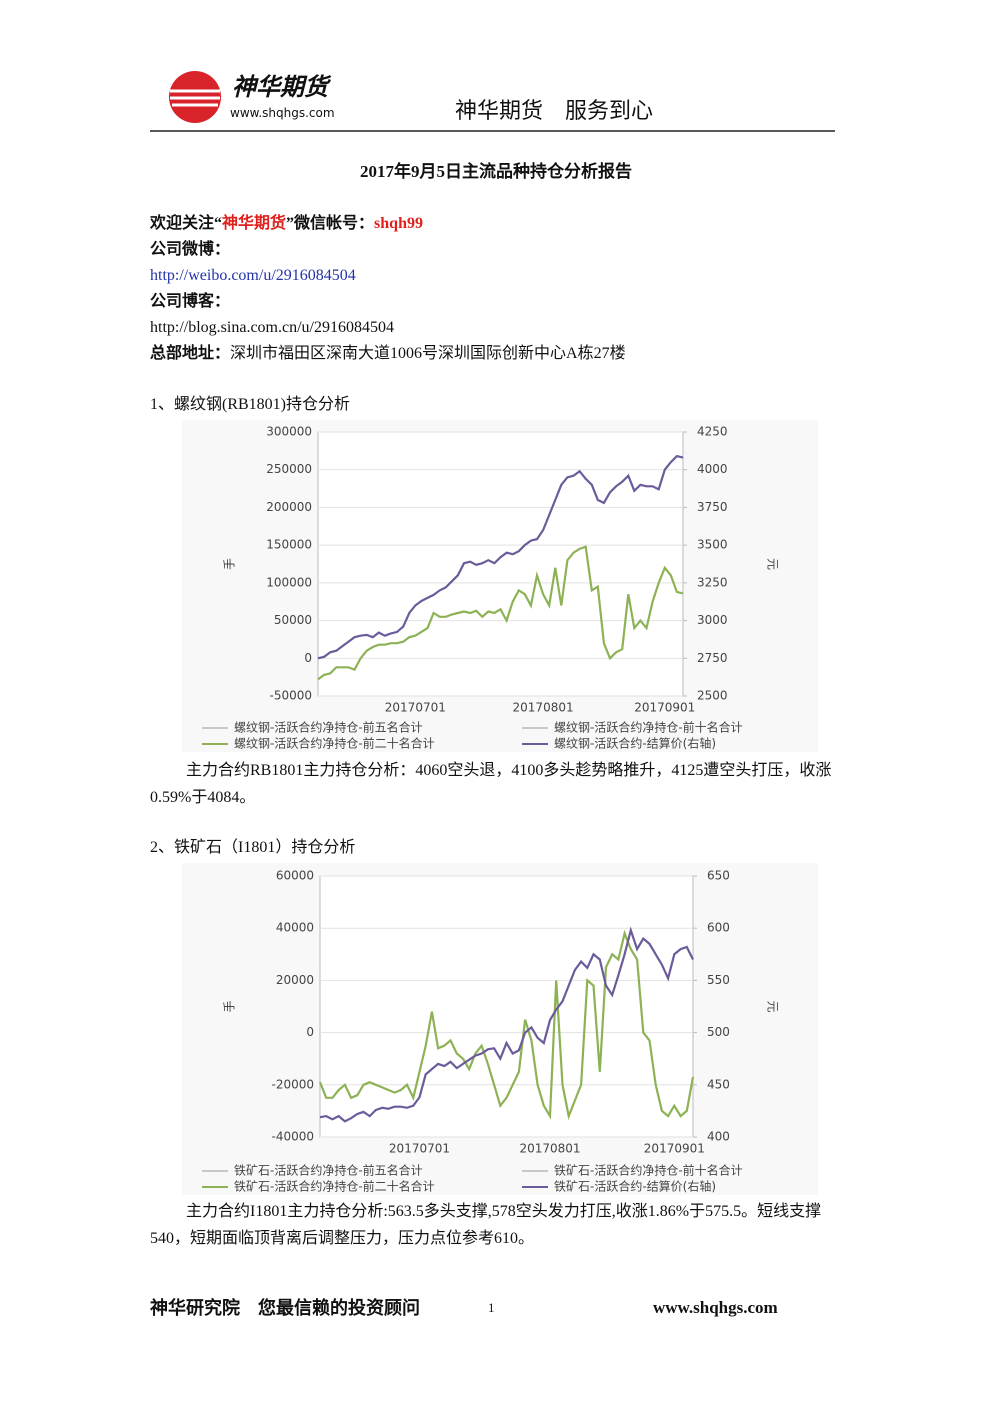  Describe the element at coordinates (715, 1307) in the screenshot. I see `footer-url: www.shqhgs.com` at that location.